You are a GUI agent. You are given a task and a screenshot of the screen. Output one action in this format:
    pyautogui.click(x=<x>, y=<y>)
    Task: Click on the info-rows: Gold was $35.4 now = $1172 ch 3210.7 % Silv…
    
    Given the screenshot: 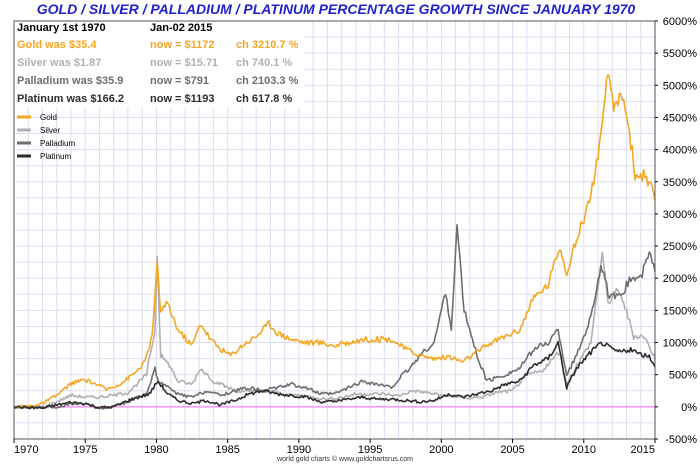 What is the action you would take?
    pyautogui.click(x=158, y=72)
    